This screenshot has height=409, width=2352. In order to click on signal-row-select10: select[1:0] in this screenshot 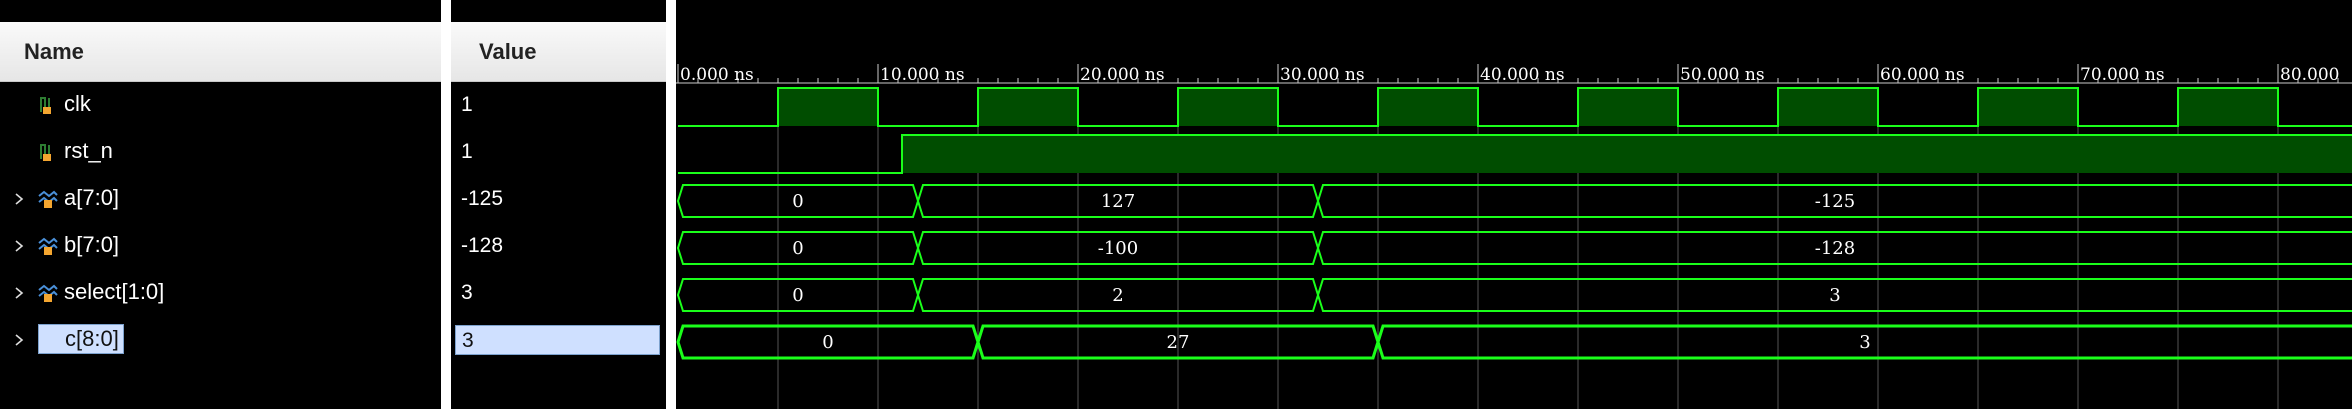, I will do `click(220, 293)`.